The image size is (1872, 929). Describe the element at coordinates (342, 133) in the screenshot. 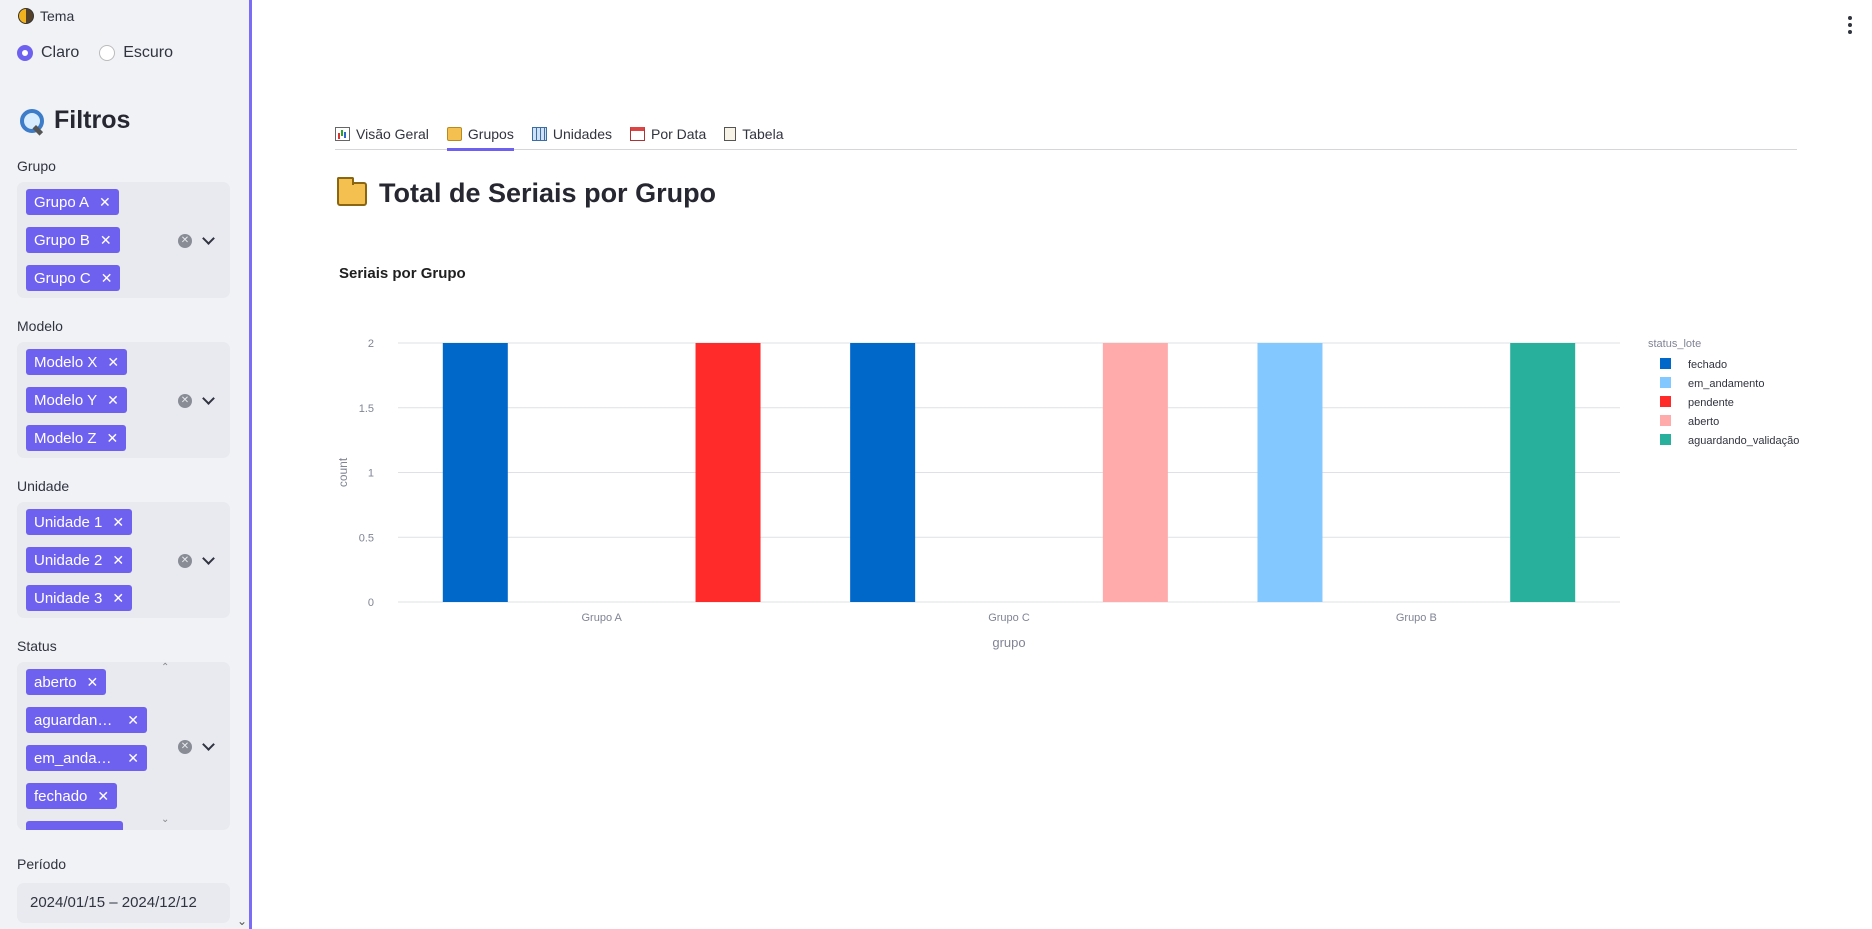

I see `bar-chart-icon` at that location.